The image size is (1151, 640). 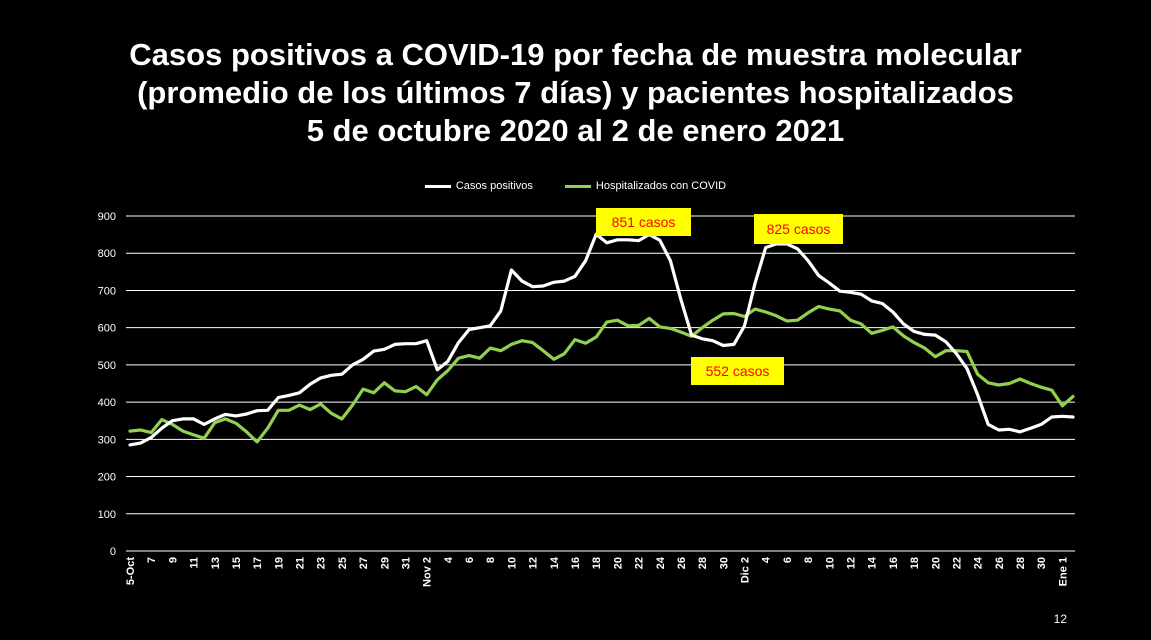 What do you see at coordinates (107, 291) in the screenshot?
I see `y-tick-label: 700` at bounding box center [107, 291].